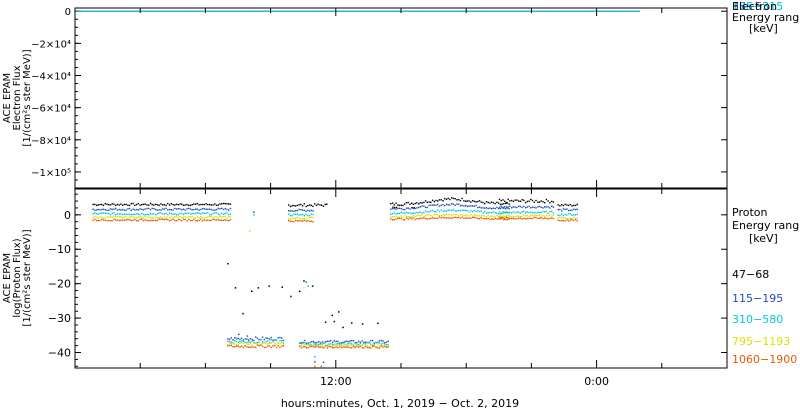 This screenshot has width=800, height=410. What do you see at coordinates (51, 44) in the screenshot?
I see `electron-ytick-label: −2×10⁴` at bounding box center [51, 44].